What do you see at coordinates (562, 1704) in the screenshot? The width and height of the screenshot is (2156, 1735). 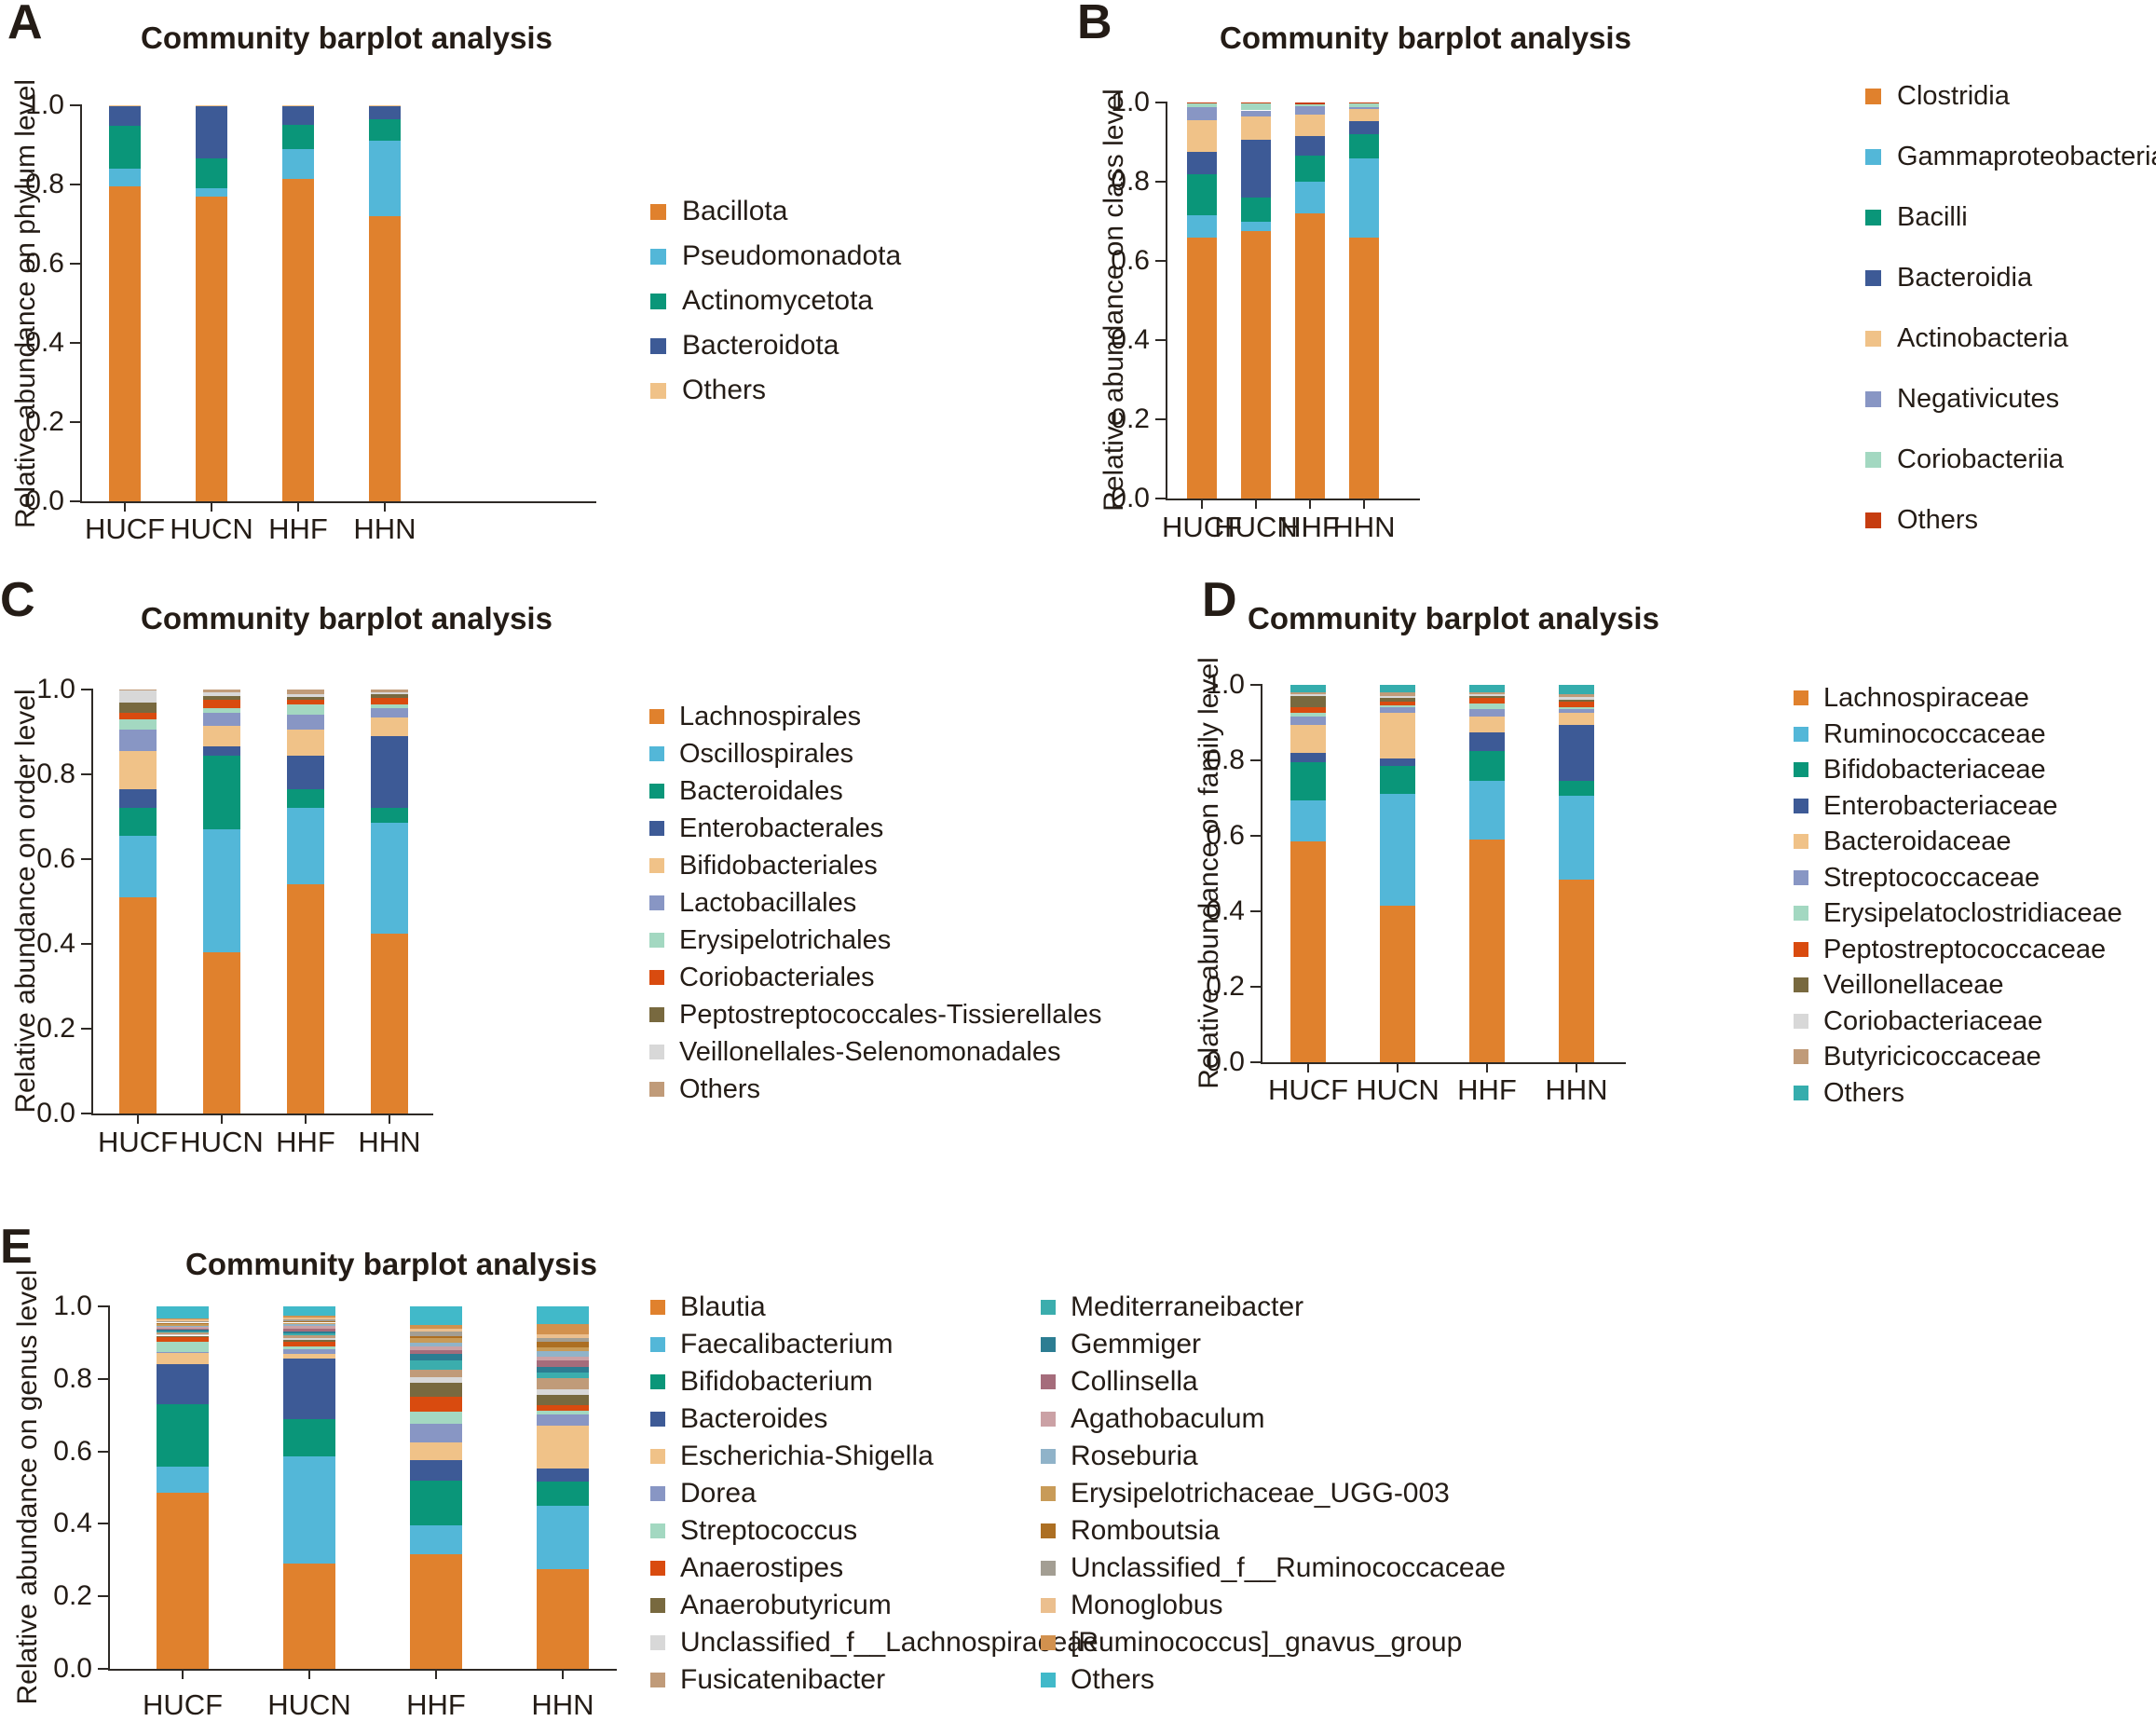 I see `x-tick-label-hhn: HHN` at bounding box center [562, 1704].